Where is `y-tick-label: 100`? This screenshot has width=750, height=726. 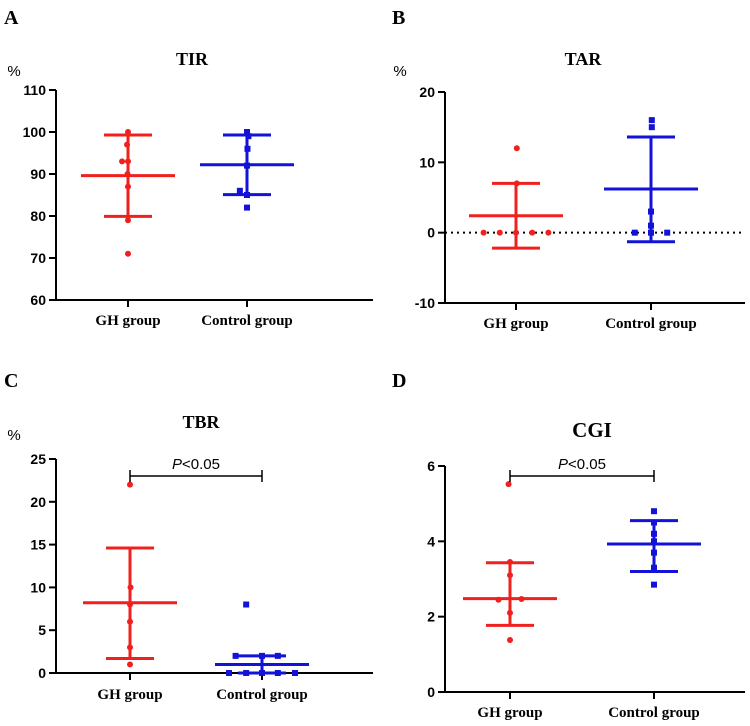
y-tick-label: 100 is located at coordinates (35, 132).